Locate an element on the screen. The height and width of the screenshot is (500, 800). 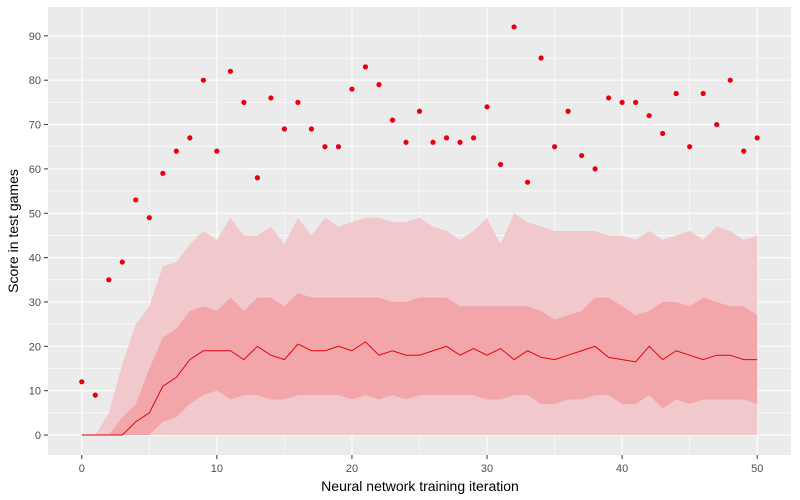
y-tick-label: 70 is located at coordinates (35, 126).